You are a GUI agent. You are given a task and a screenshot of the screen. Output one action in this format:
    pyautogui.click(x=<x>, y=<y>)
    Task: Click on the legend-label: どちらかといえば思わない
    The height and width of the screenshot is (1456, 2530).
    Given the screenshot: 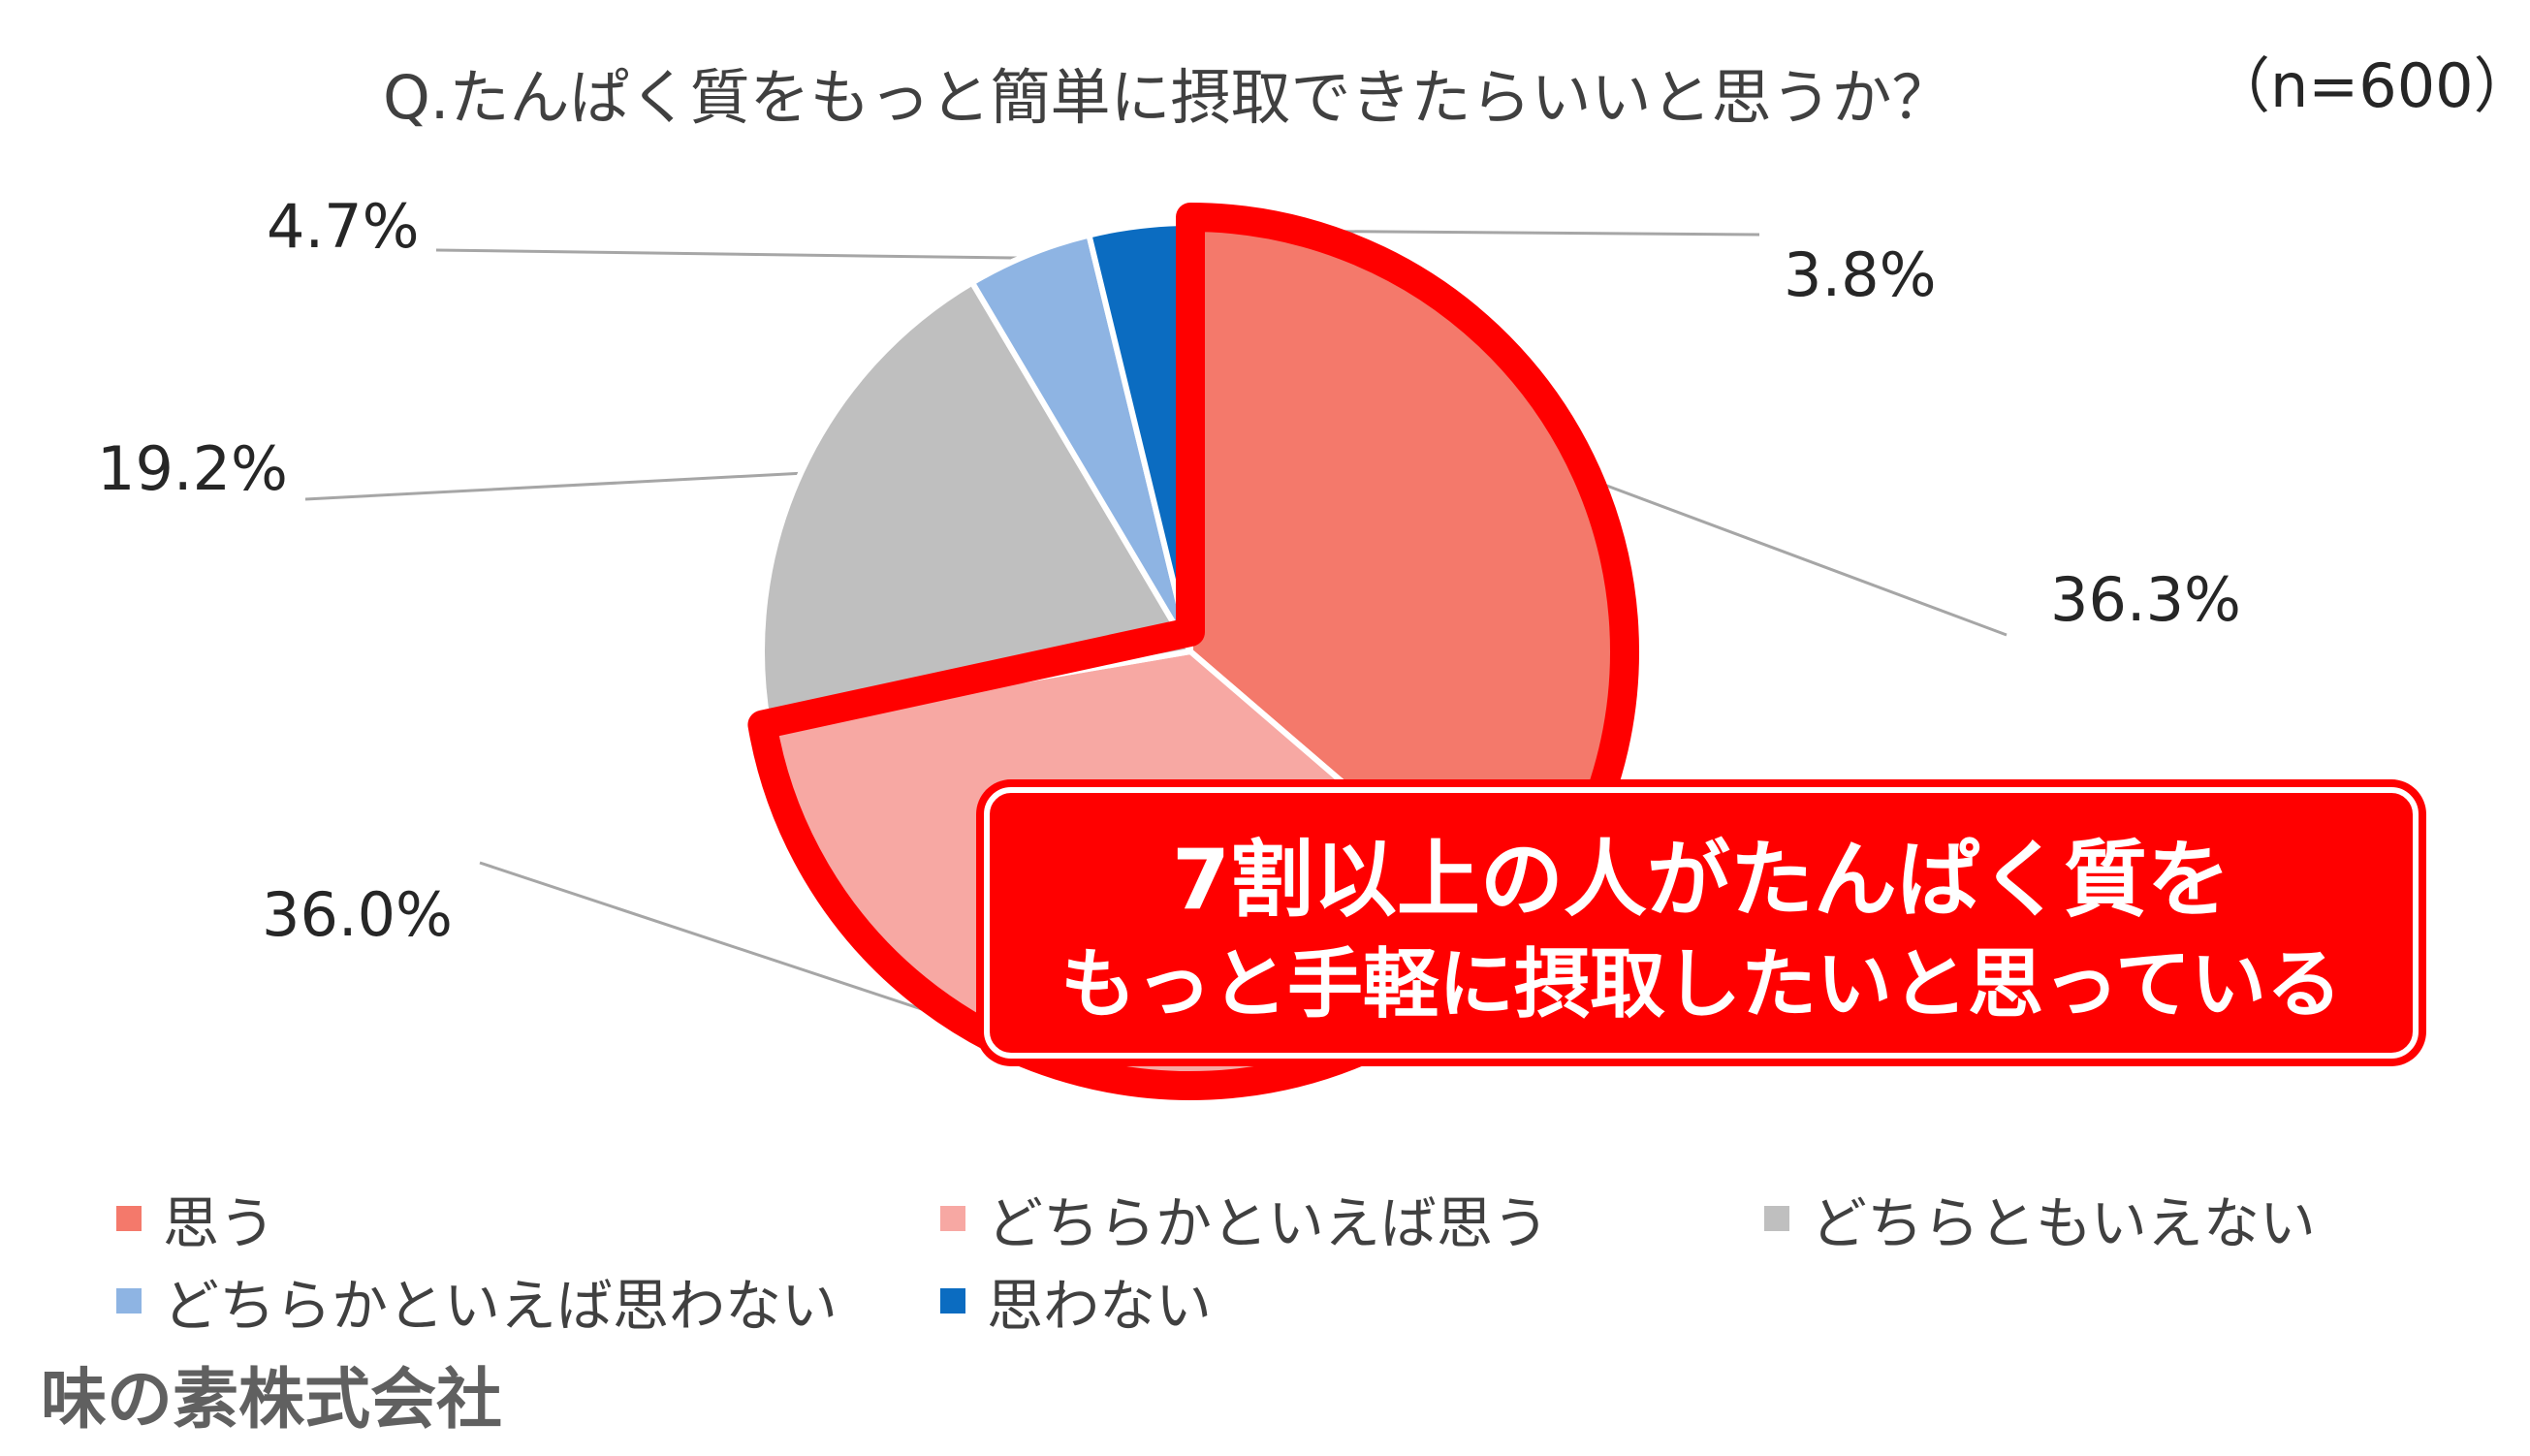 What is the action you would take?
    pyautogui.click(x=500, y=1306)
    